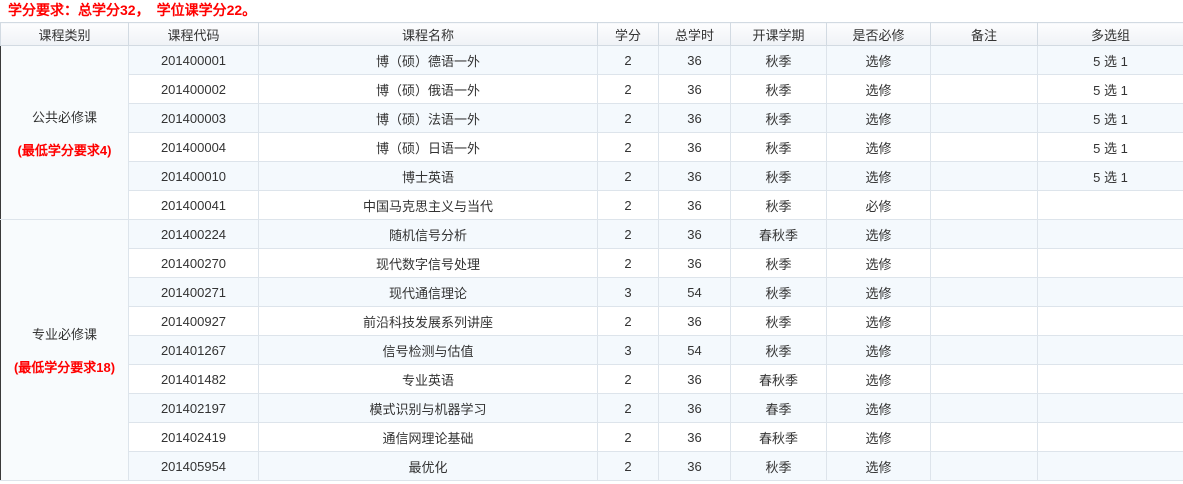 The width and height of the screenshot is (1183, 484). I want to click on cell-course-name: 随机信号分析, so click(428, 234).